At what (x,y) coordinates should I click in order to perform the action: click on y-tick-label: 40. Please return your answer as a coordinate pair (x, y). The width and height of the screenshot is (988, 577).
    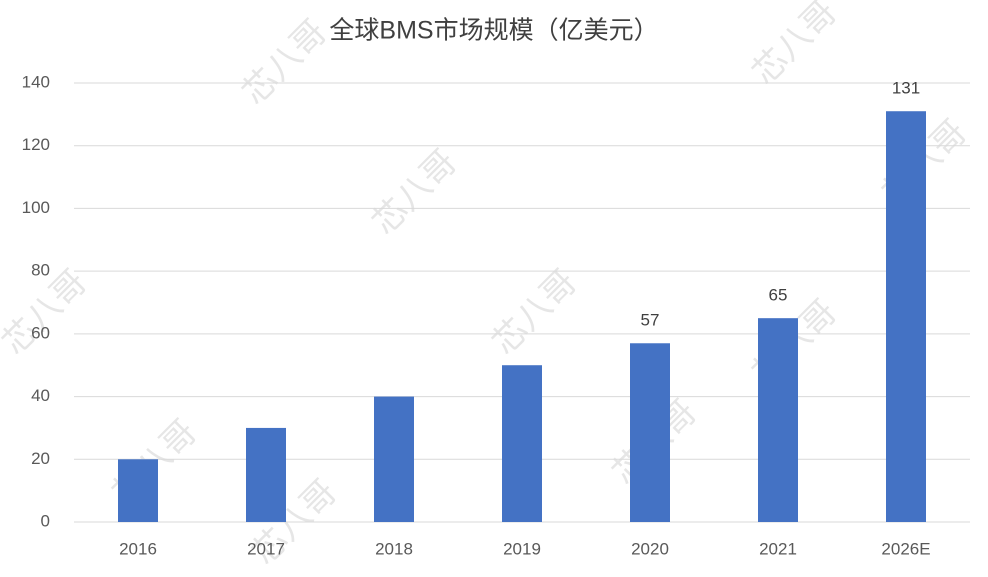
    Looking at the image, I should click on (40, 395).